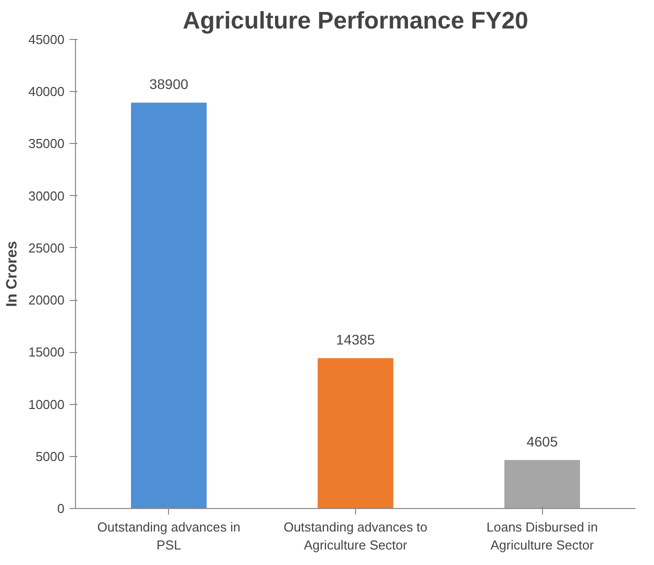 The width and height of the screenshot is (654, 565). What do you see at coordinates (542, 442) in the screenshot?
I see `data-label: 4605` at bounding box center [542, 442].